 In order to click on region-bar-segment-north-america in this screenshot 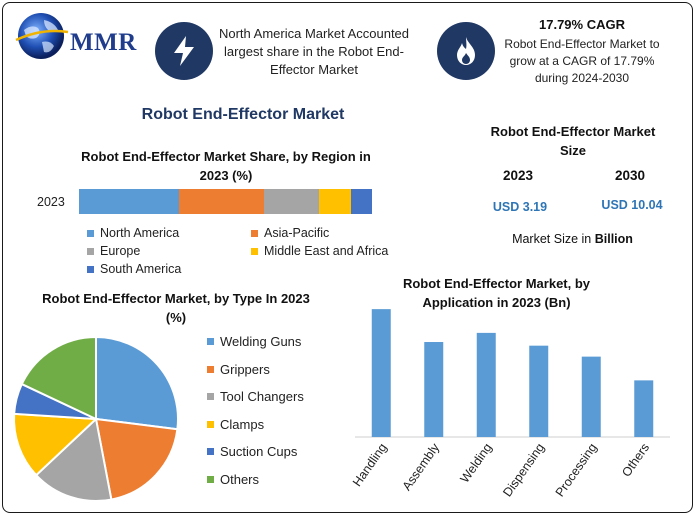, I will do `click(129, 201)`.